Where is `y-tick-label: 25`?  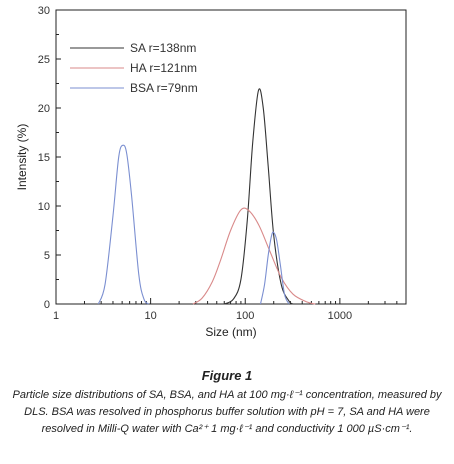
y-tick-label: 25 is located at coordinates (44, 60).